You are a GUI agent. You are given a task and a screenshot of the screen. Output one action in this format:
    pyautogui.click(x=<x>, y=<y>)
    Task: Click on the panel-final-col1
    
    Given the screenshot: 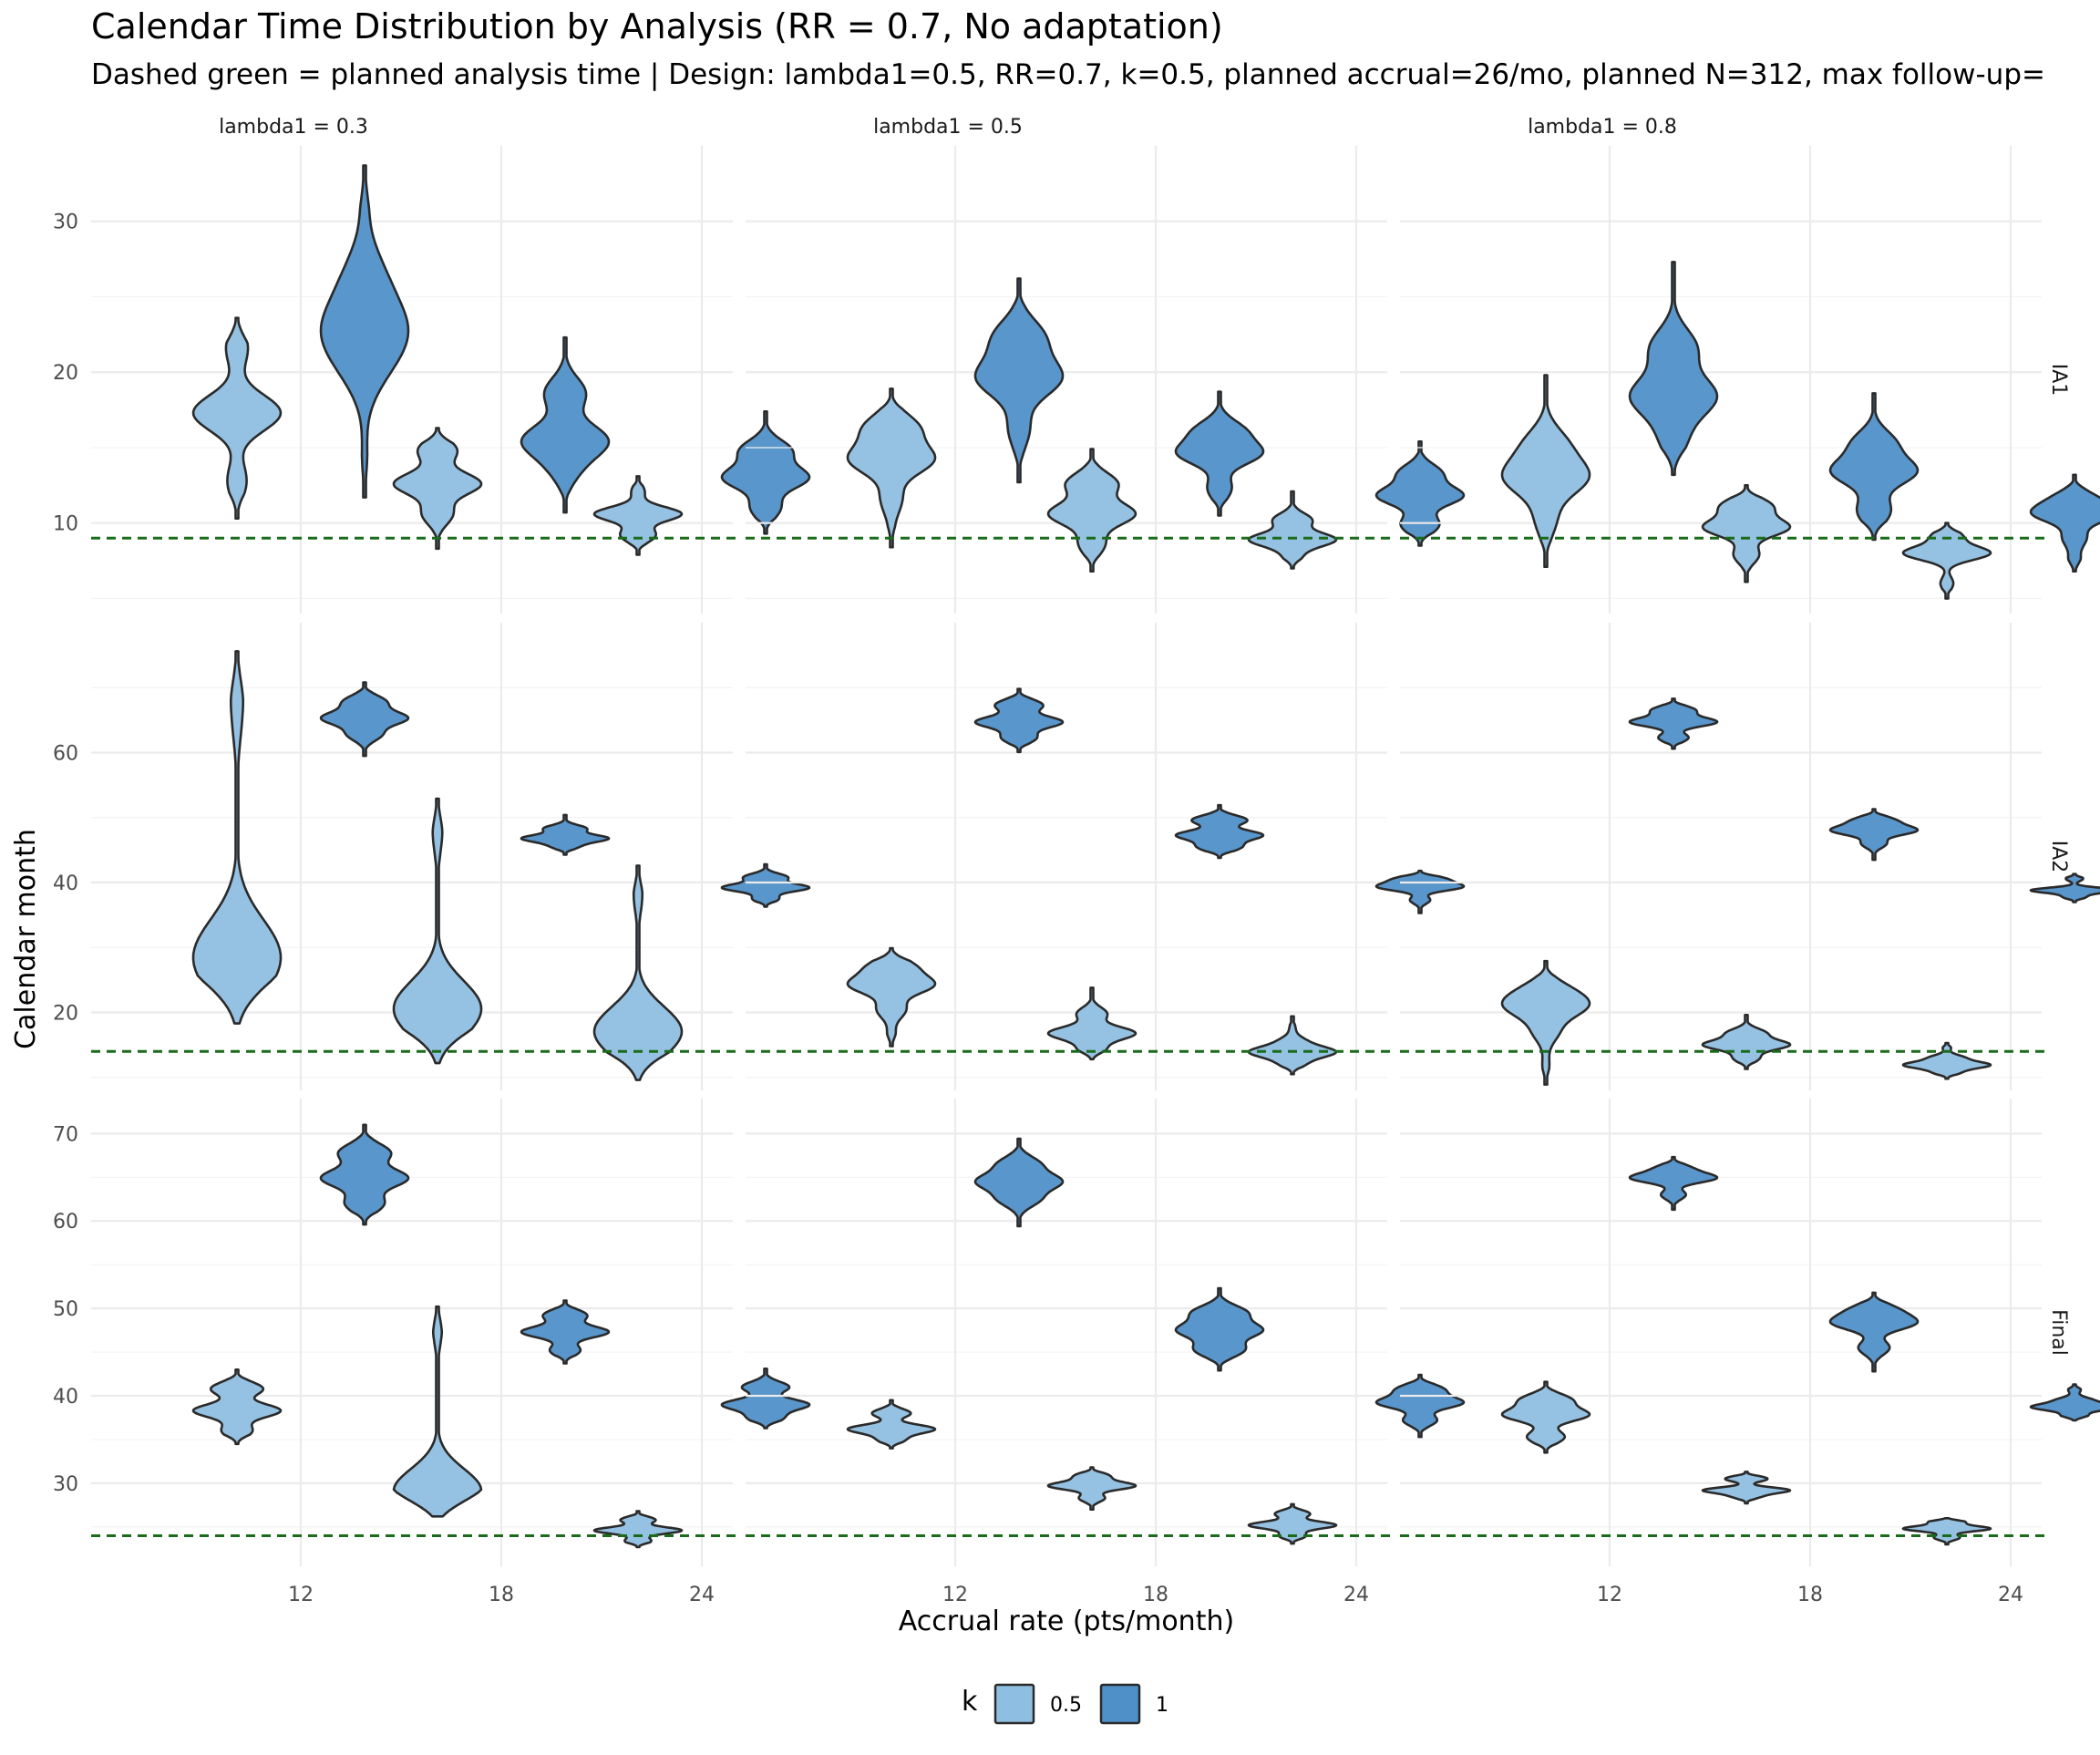 What is the action you would take?
    pyautogui.click(x=451, y=1332)
    